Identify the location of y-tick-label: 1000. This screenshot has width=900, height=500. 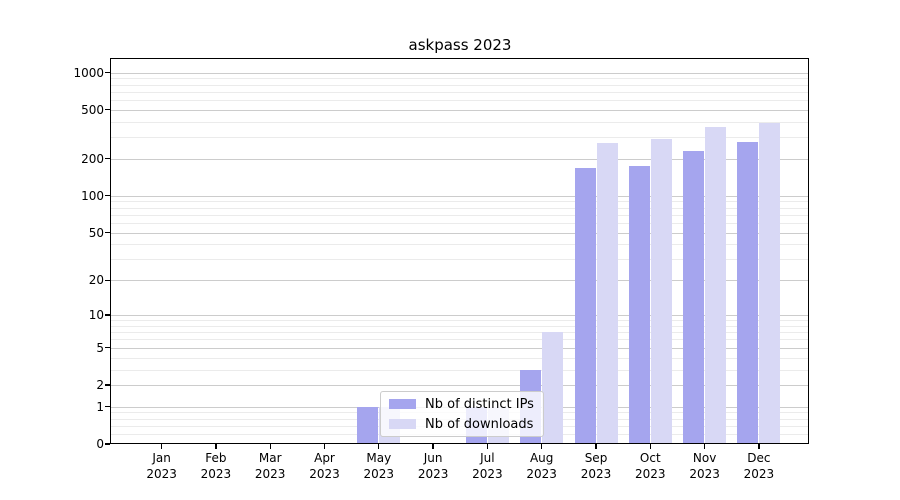
(88, 72).